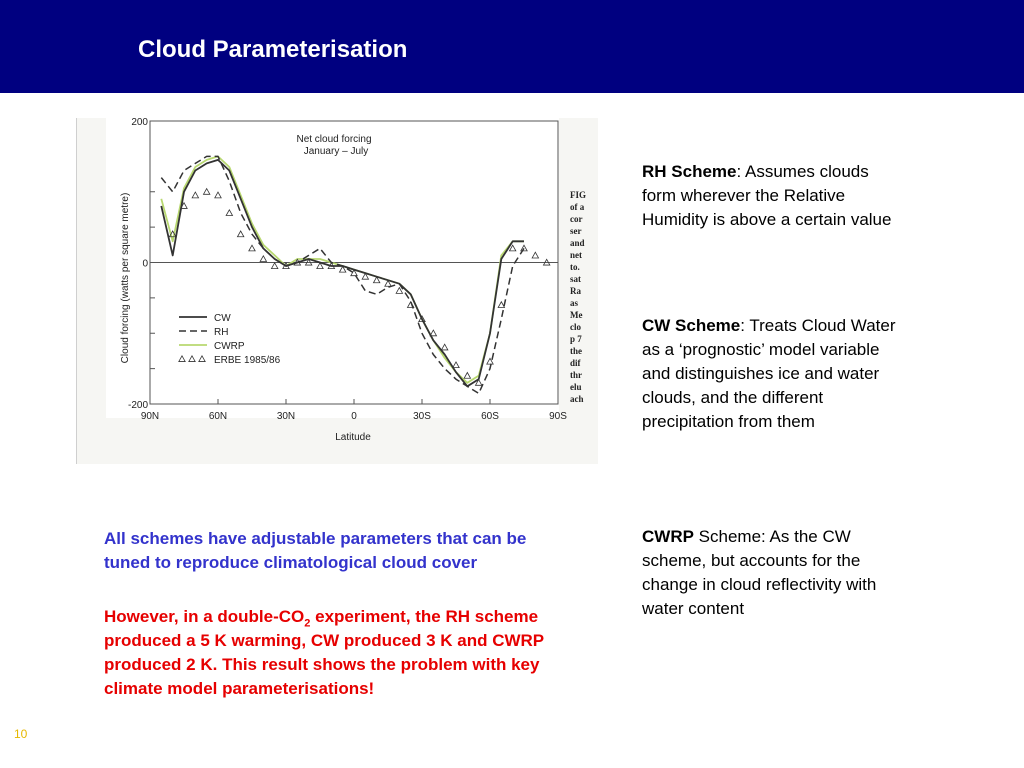 The width and height of the screenshot is (1024, 768). I want to click on caption-fragment-line: cor, so click(576, 219).